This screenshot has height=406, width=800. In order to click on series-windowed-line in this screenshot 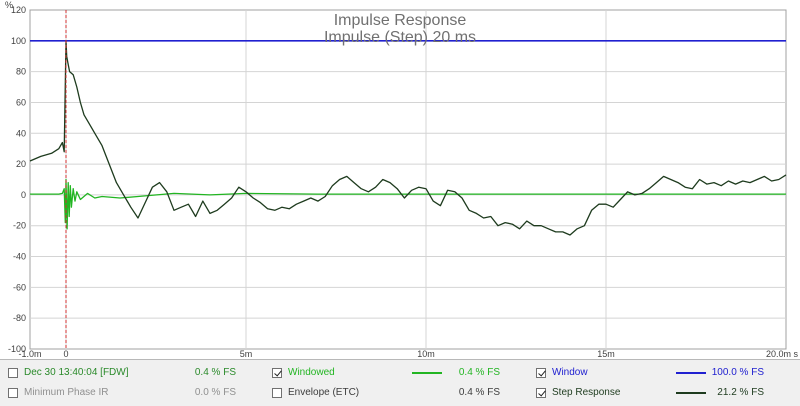, I will do `click(408, 204)`.